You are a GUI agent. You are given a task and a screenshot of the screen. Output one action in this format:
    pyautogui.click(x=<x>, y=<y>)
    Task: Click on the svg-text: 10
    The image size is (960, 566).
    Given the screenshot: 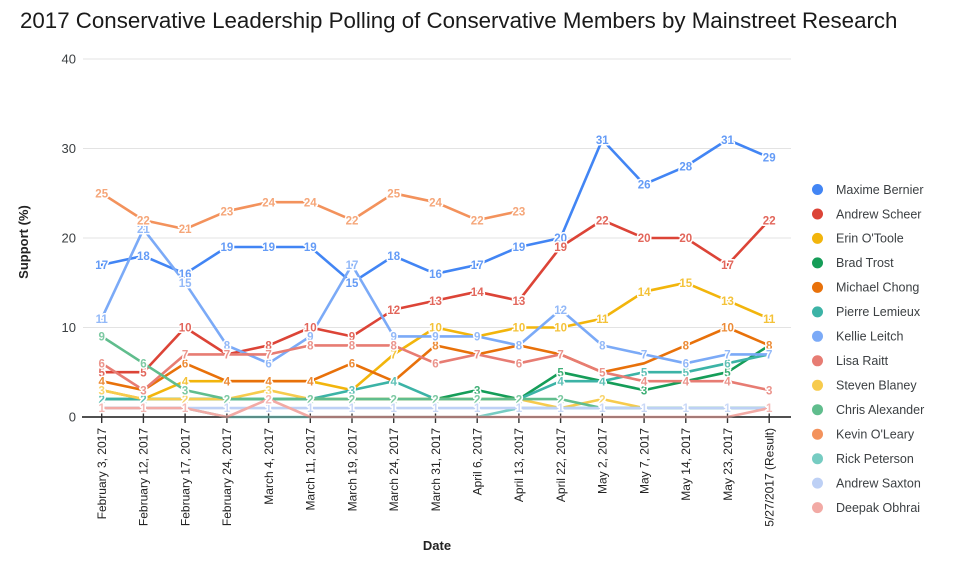 What is the action you would take?
    pyautogui.click(x=185, y=329)
    